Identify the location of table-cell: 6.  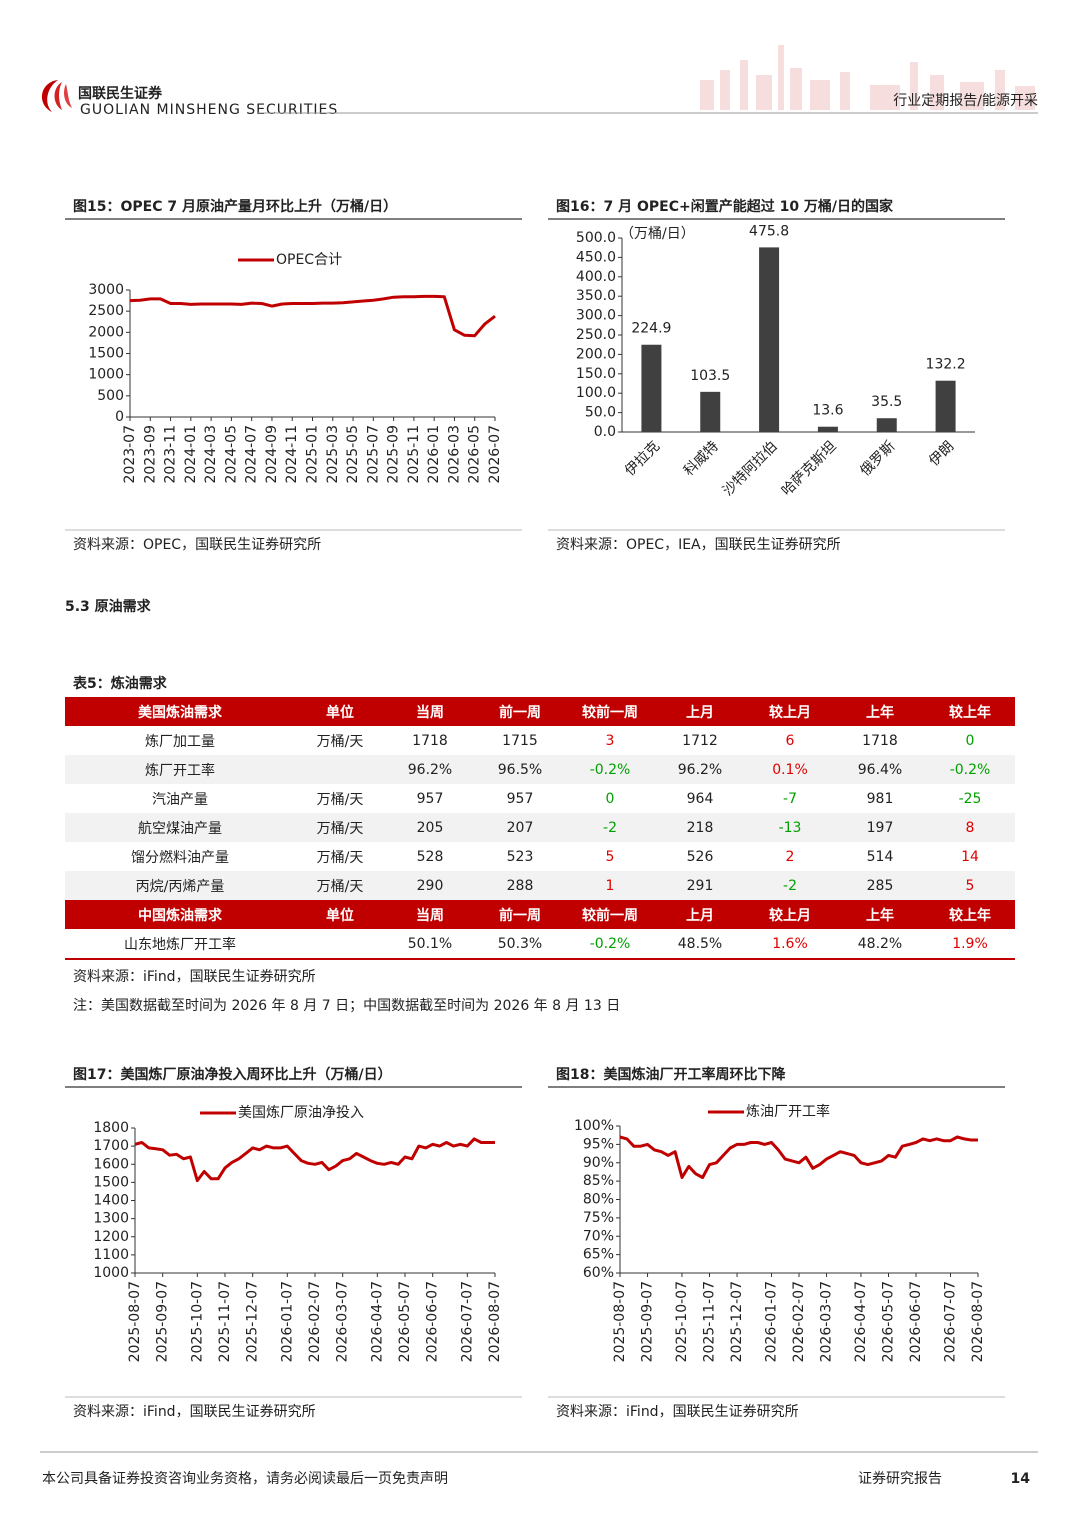
(790, 740).